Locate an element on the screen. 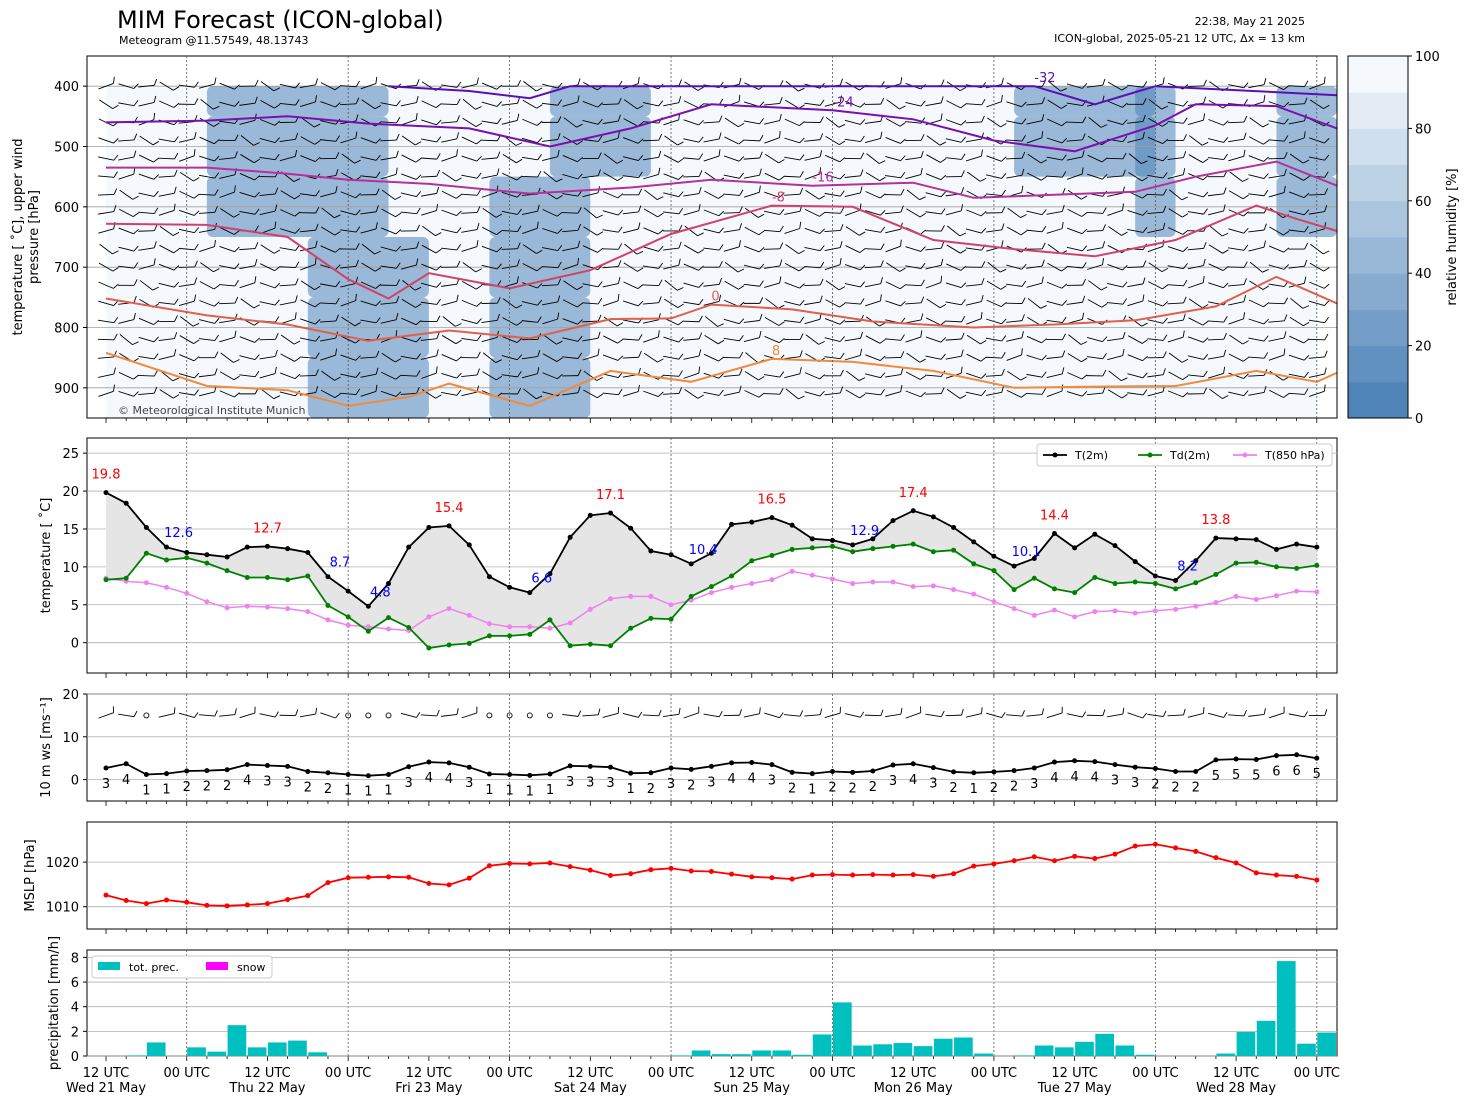 The height and width of the screenshot is (1105, 1469). beaufort-label: 2 is located at coordinates (873, 787).